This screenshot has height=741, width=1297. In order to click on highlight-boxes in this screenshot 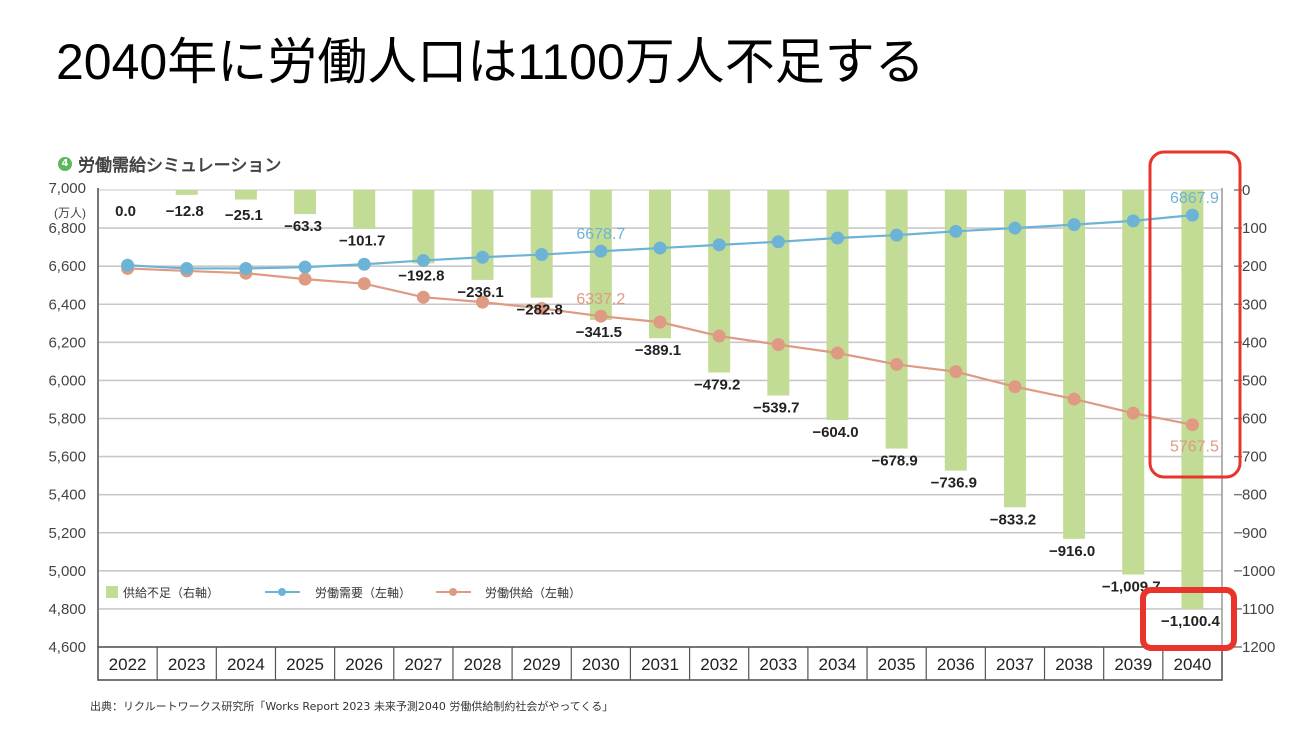, I will do `click(1191, 400)`.